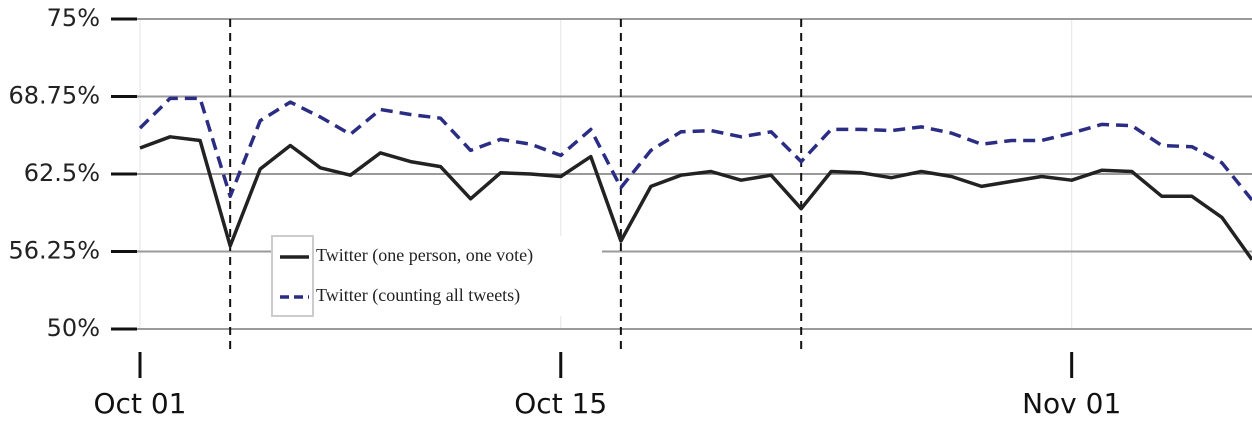 The width and height of the screenshot is (1252, 421). I want to click on legend-label: Twitter (one person, one vote), so click(424, 255).